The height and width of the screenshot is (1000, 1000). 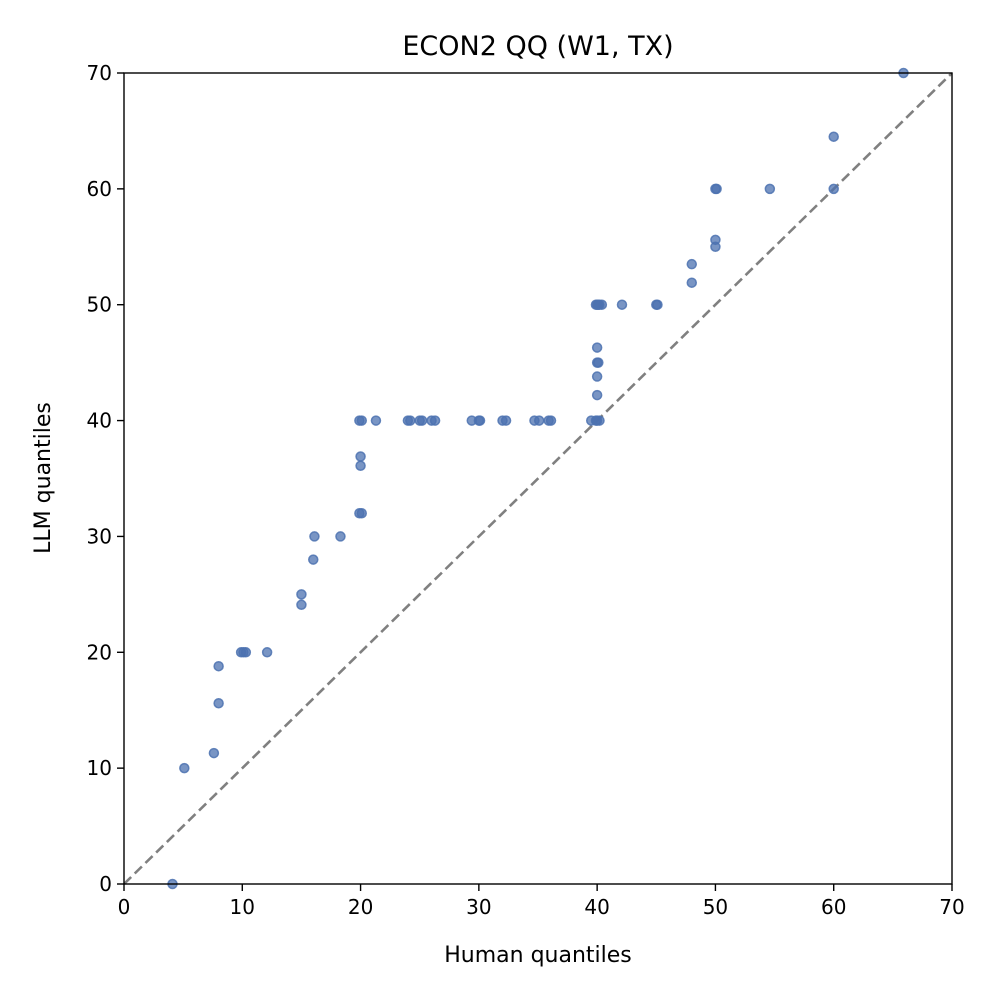 What do you see at coordinates (538, 955) in the screenshot?
I see `x-axis-label: Human quantiles` at bounding box center [538, 955].